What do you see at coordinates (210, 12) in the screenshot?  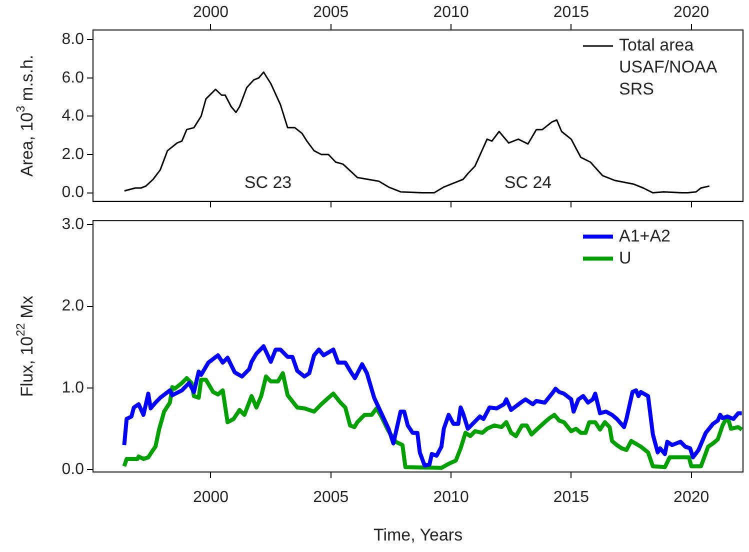 I see `x2-tick-label: 2000` at bounding box center [210, 12].